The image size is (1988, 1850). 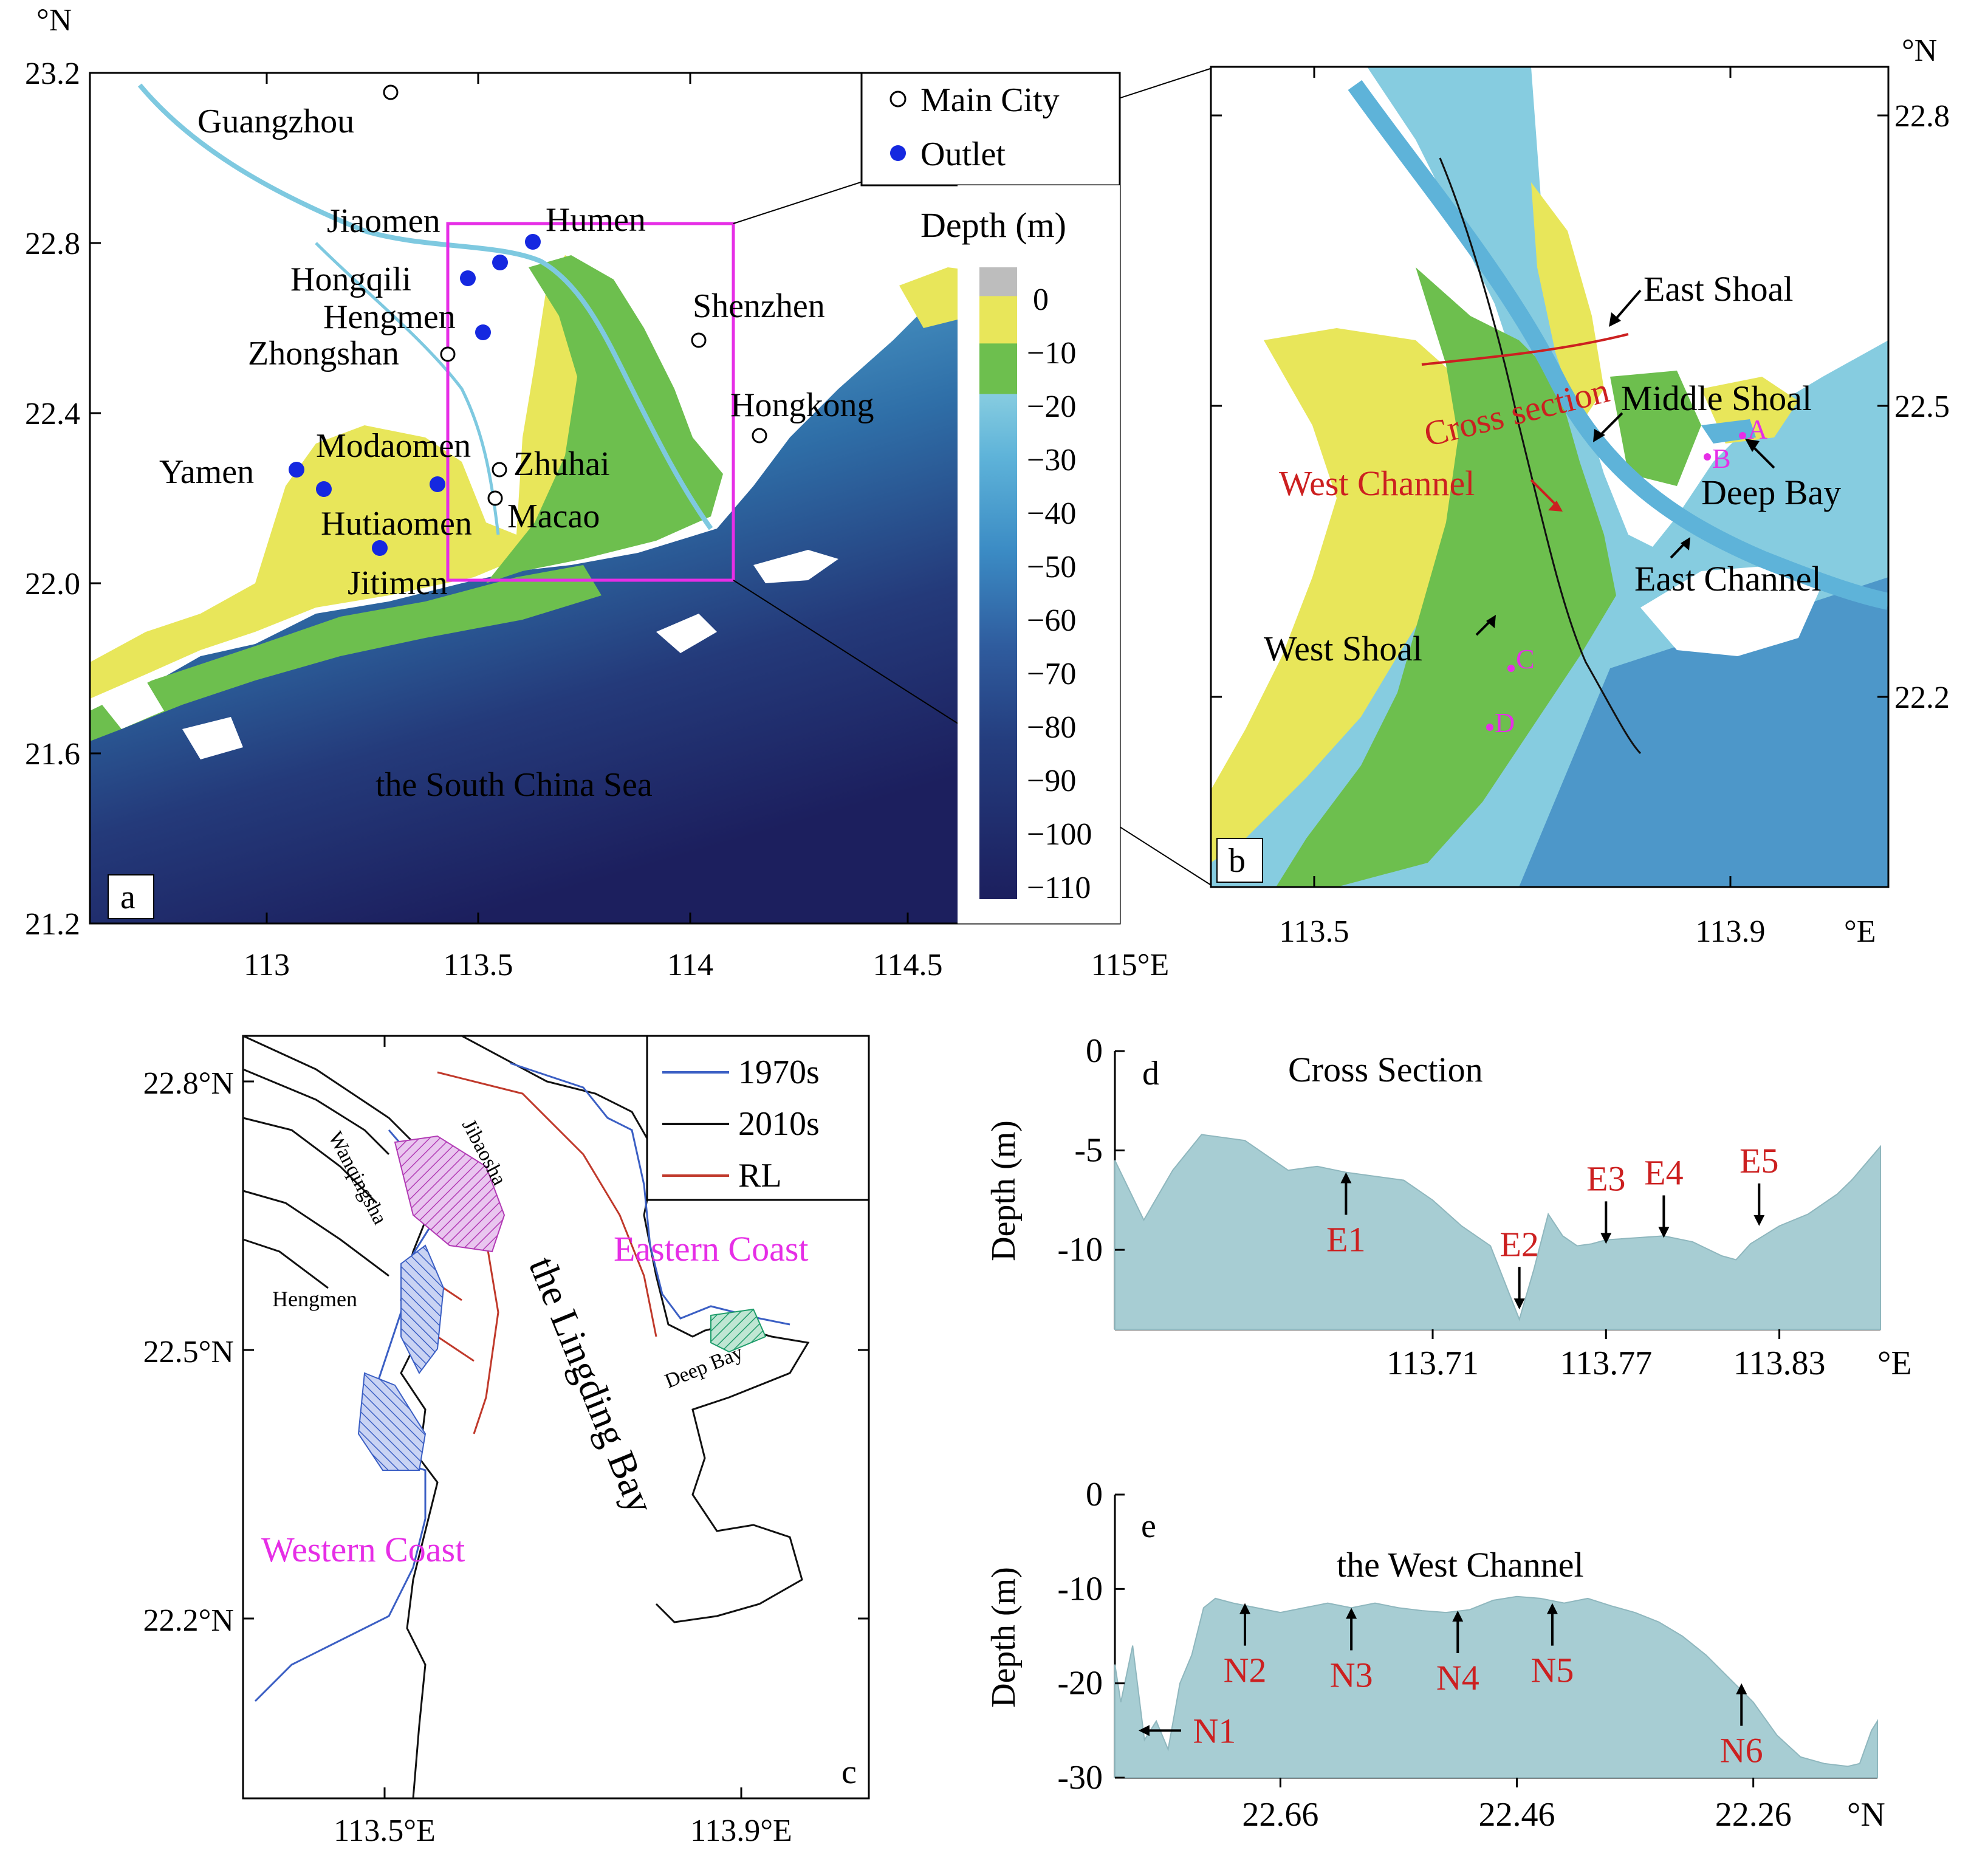 I want to click on lat-tick: 21.6, so click(x=52, y=755).